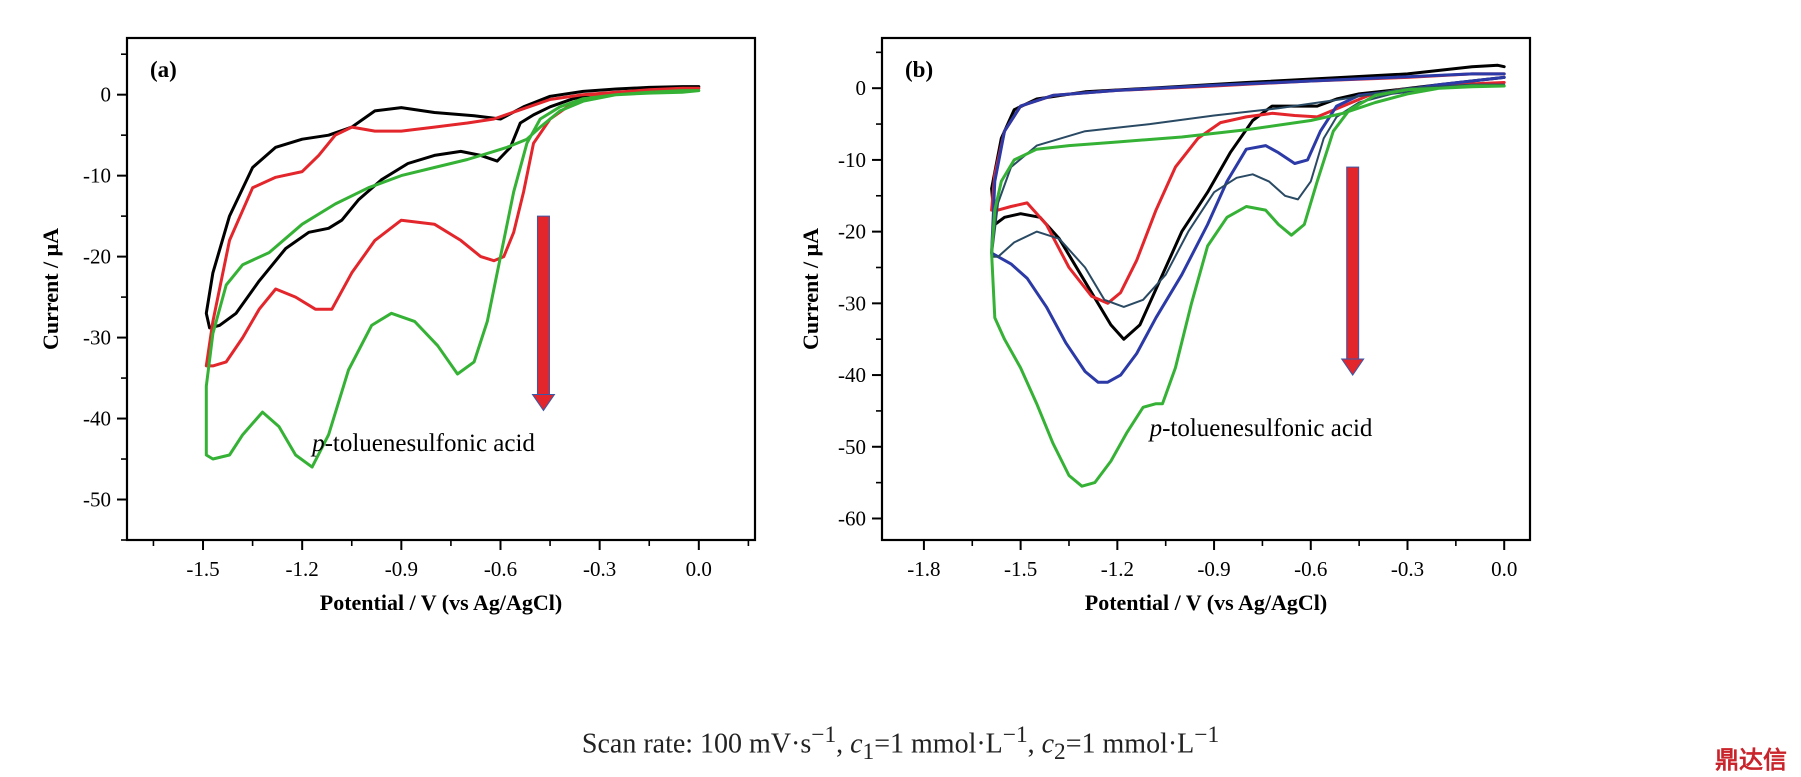 The width and height of the screenshot is (1801, 777). I want to click on caption-exp2: −1, so click(1015, 735).